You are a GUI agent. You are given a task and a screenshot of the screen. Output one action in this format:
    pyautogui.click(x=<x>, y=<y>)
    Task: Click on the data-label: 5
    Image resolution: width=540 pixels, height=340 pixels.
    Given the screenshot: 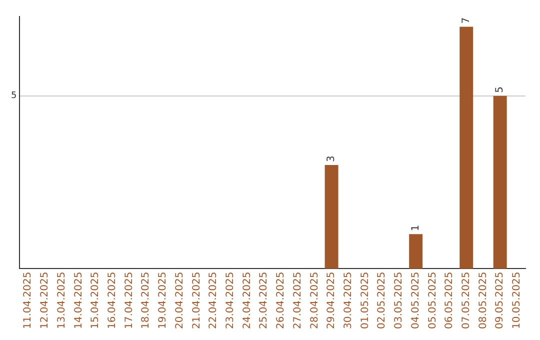 What is the action you would take?
    pyautogui.click(x=500, y=89)
    